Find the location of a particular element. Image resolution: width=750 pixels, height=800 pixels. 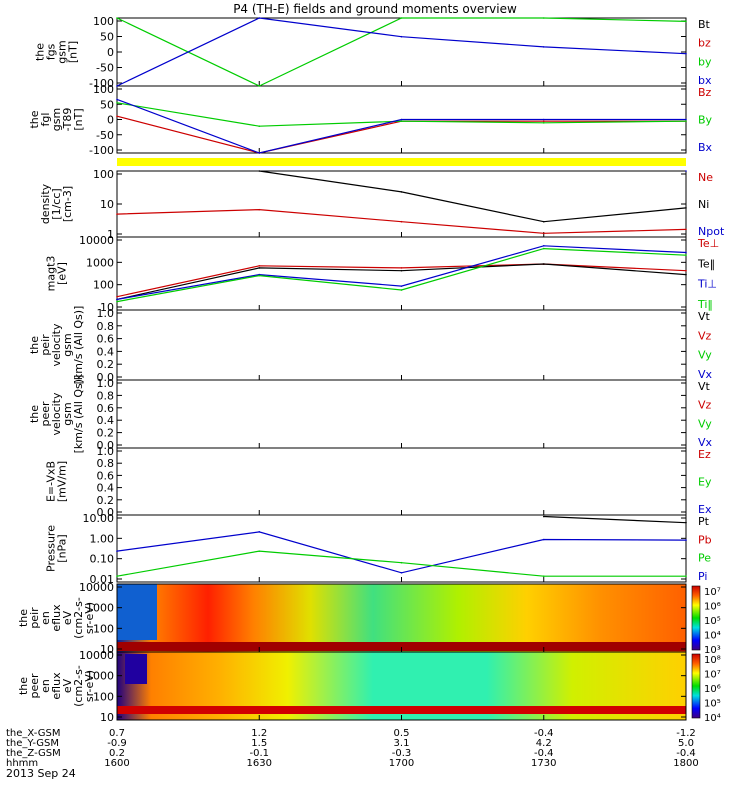

x-axis-value: 1630 is located at coordinates (259, 763).